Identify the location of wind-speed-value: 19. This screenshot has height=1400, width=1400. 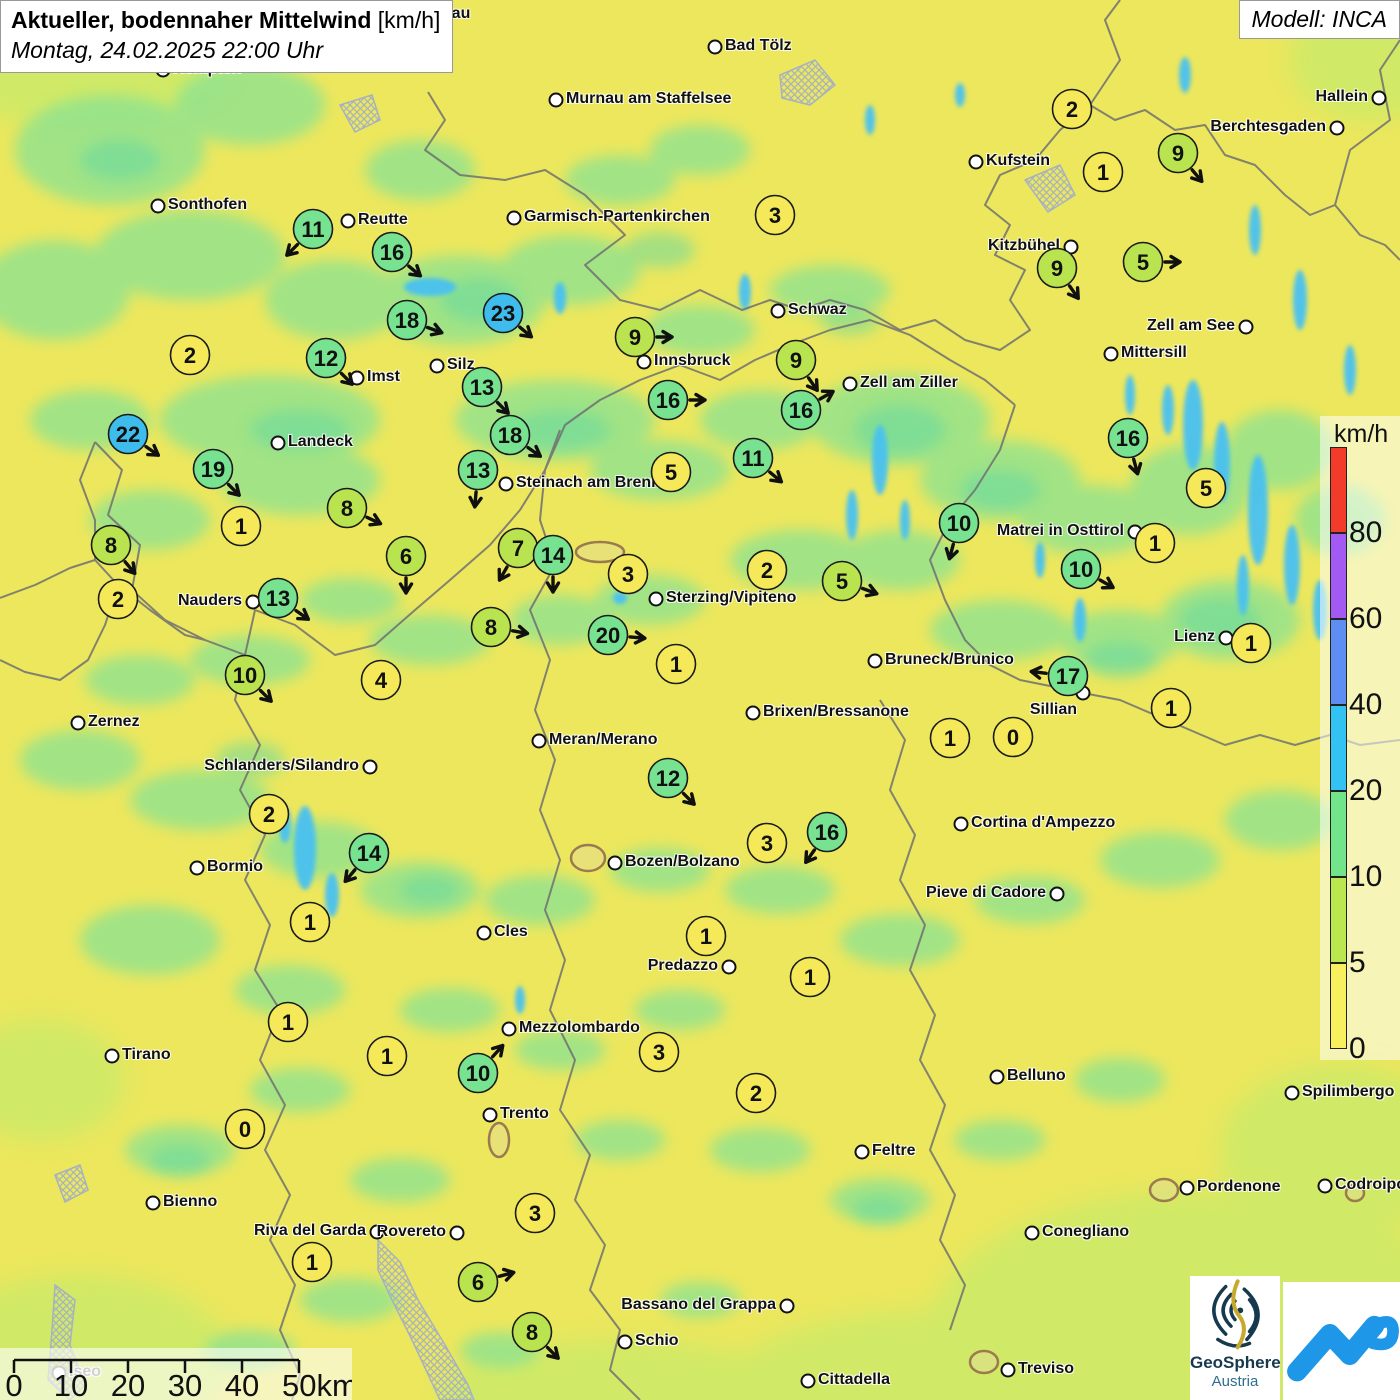
(213, 469).